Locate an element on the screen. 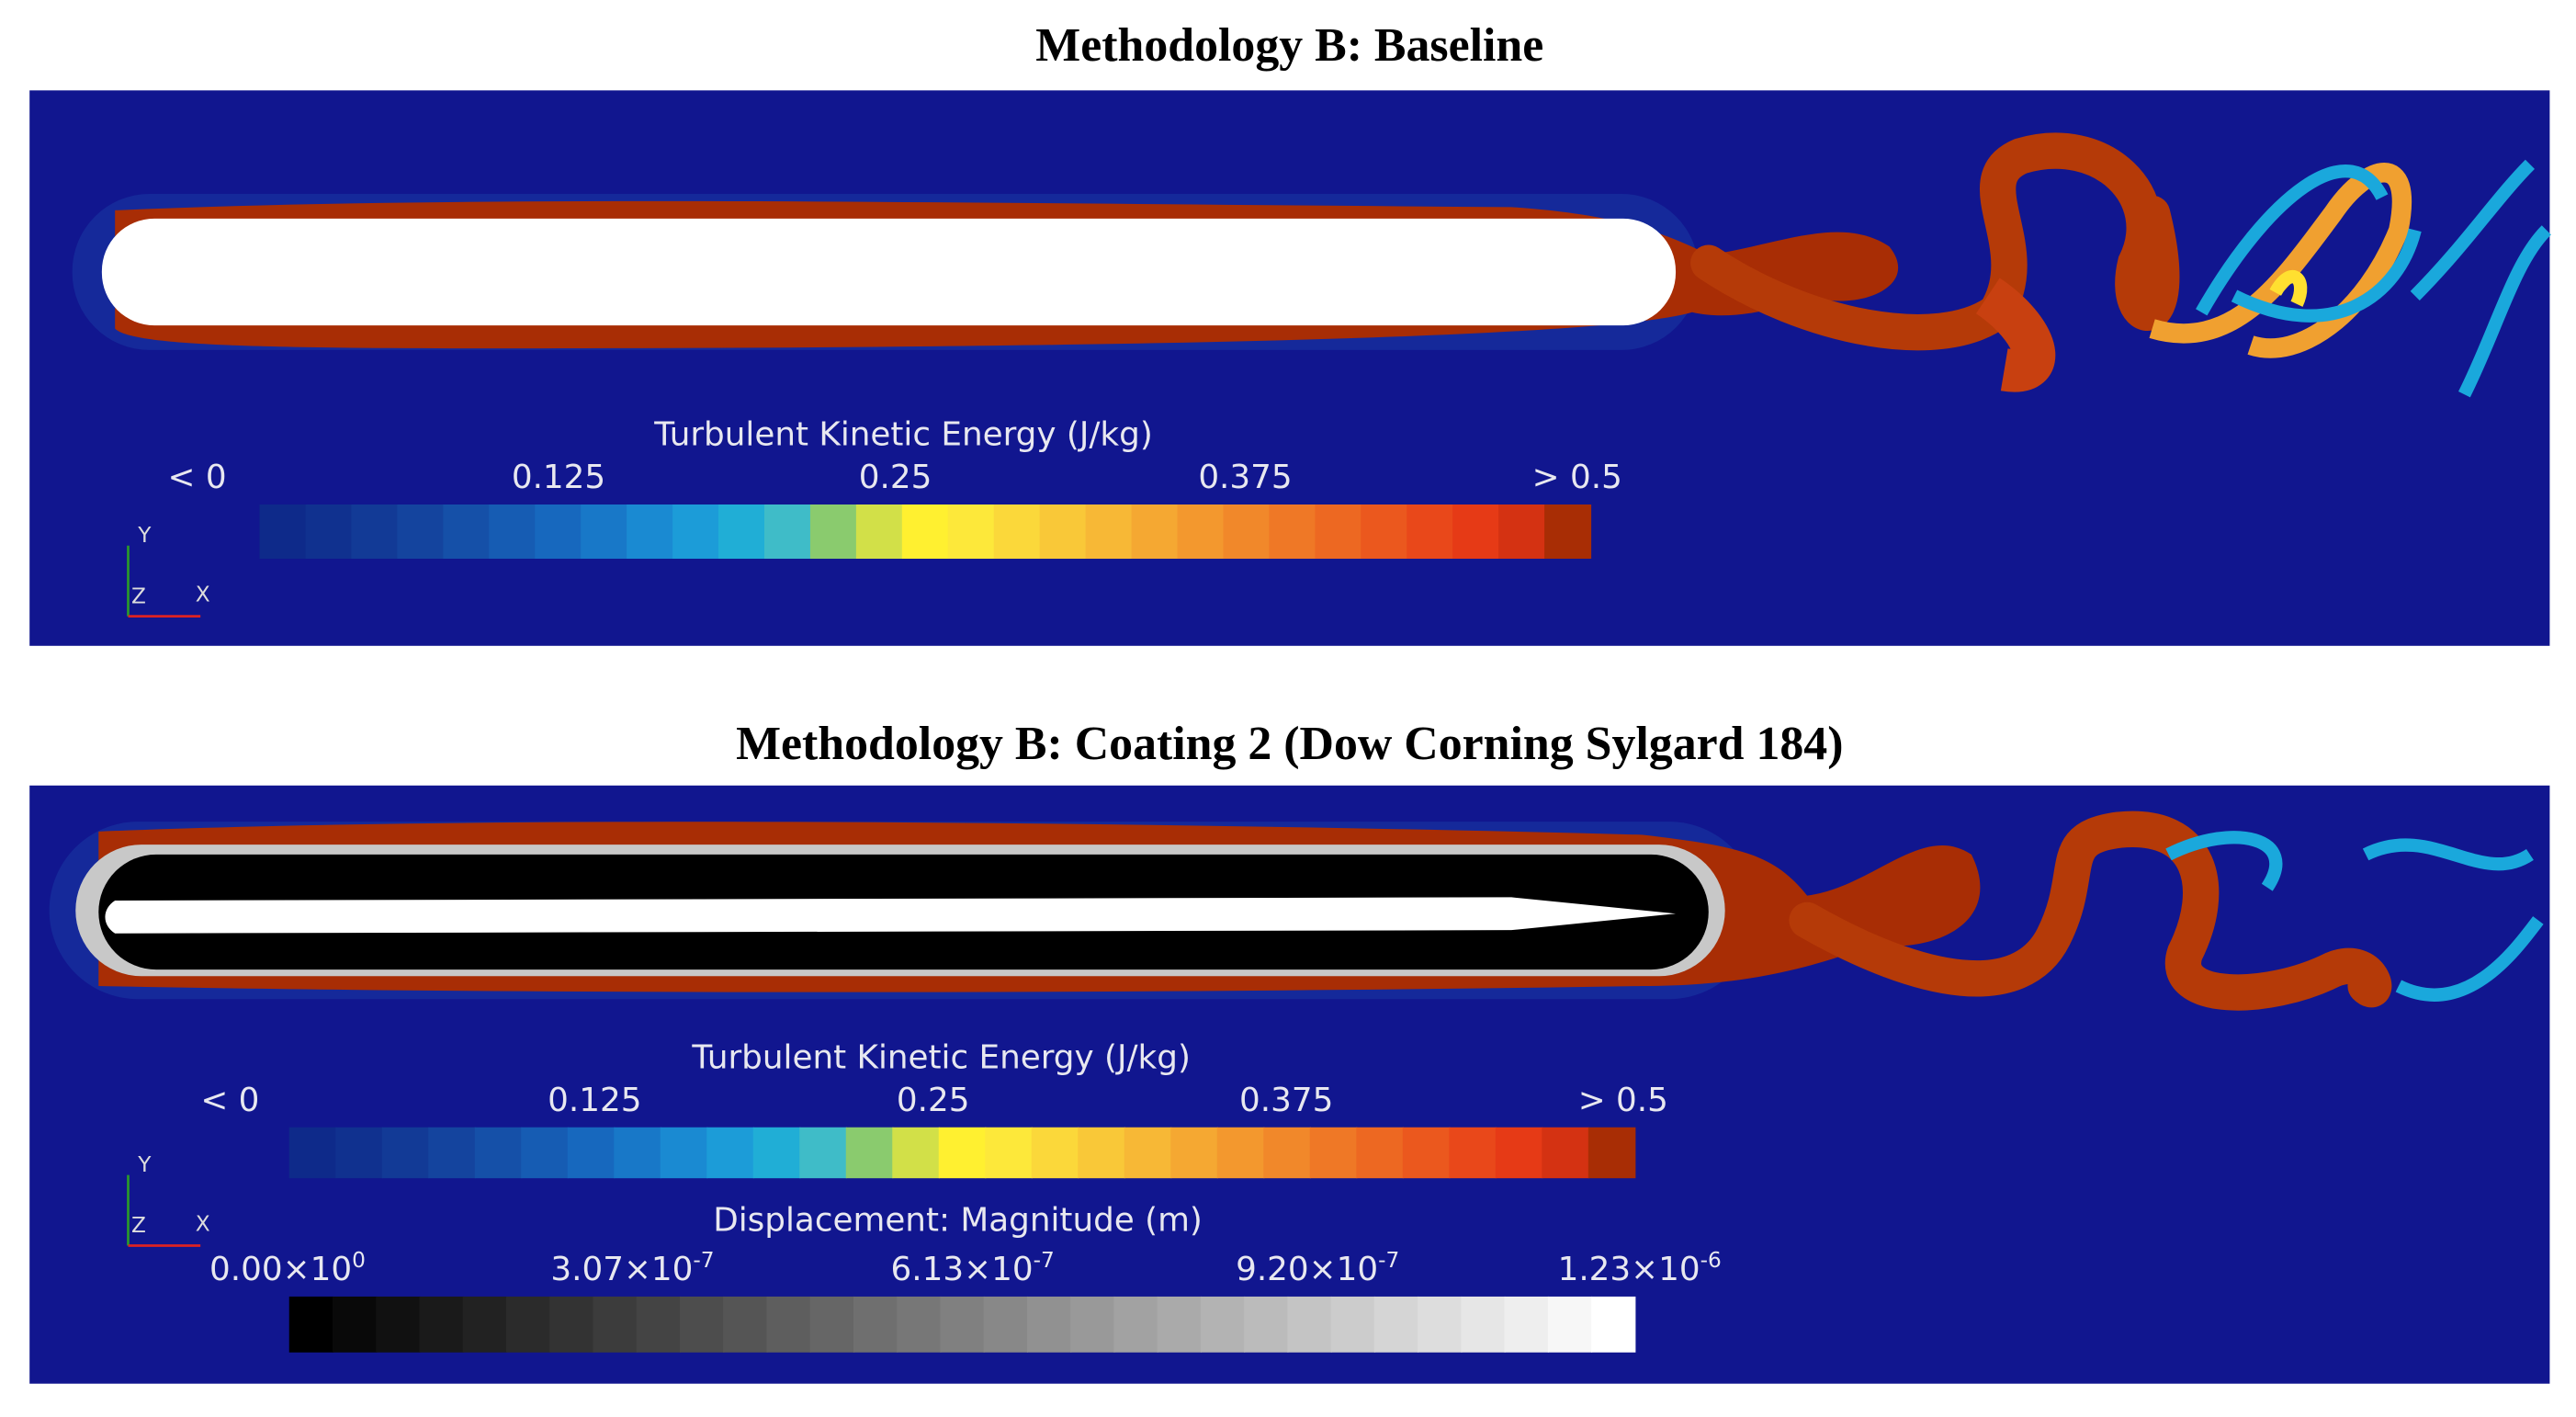  axis-triad: Y Z X is located at coordinates (168, 570).